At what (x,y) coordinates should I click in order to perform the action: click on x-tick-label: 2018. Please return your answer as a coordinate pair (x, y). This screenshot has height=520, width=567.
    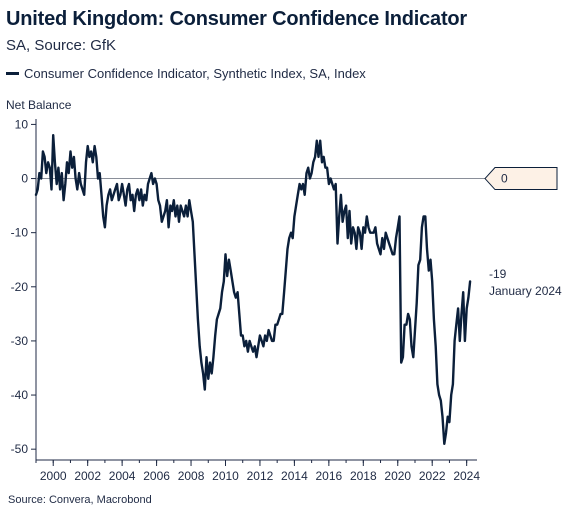
    Looking at the image, I should click on (363, 476).